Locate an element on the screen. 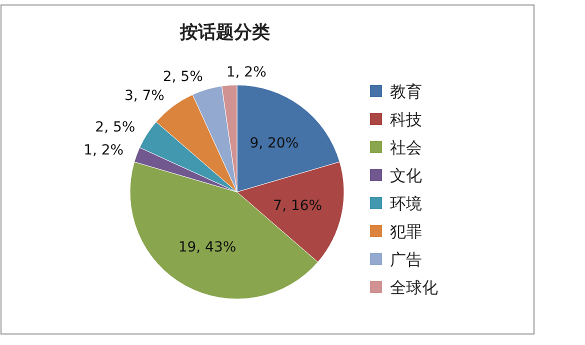  data-label: 7, 16% is located at coordinates (297, 206).